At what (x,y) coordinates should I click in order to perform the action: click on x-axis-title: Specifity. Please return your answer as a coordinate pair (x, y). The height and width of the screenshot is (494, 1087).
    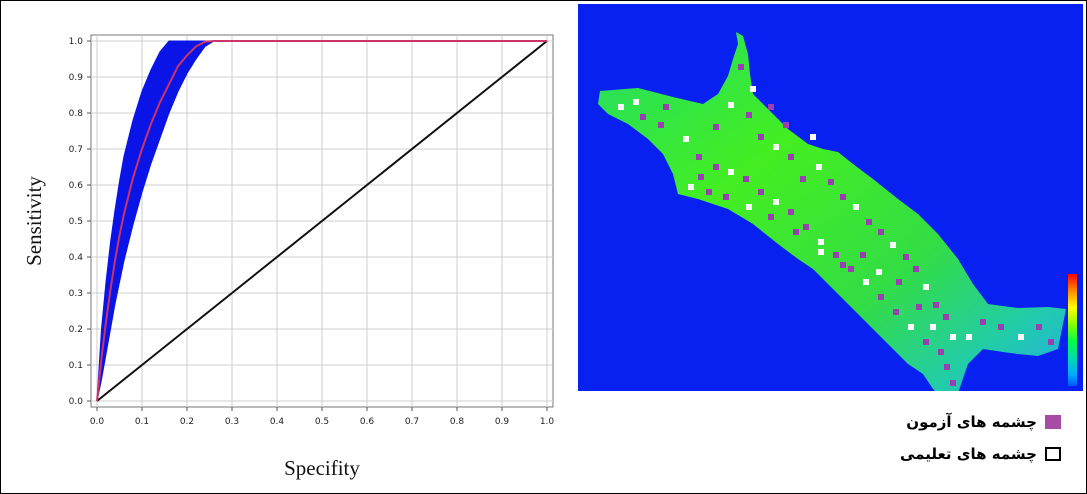
    Looking at the image, I should click on (322, 468).